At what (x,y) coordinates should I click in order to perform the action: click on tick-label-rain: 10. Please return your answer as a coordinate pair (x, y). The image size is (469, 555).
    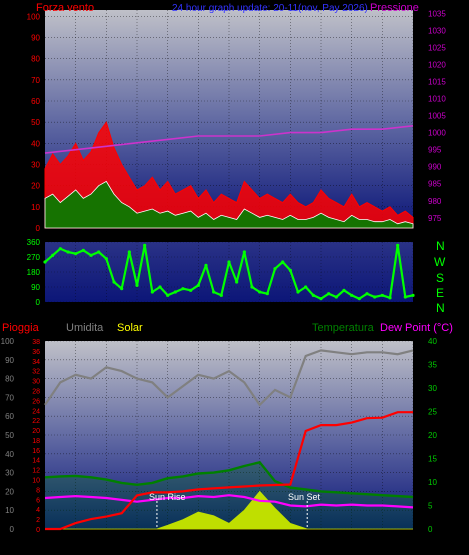
    Looking at the image, I should click on (36, 481).